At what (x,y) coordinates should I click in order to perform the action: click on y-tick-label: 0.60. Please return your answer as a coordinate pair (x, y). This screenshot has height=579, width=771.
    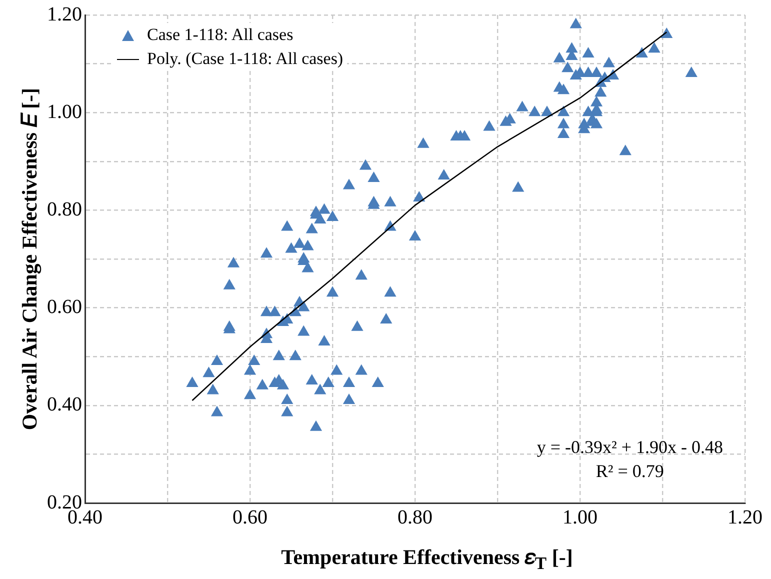
    Looking at the image, I should click on (64, 307).